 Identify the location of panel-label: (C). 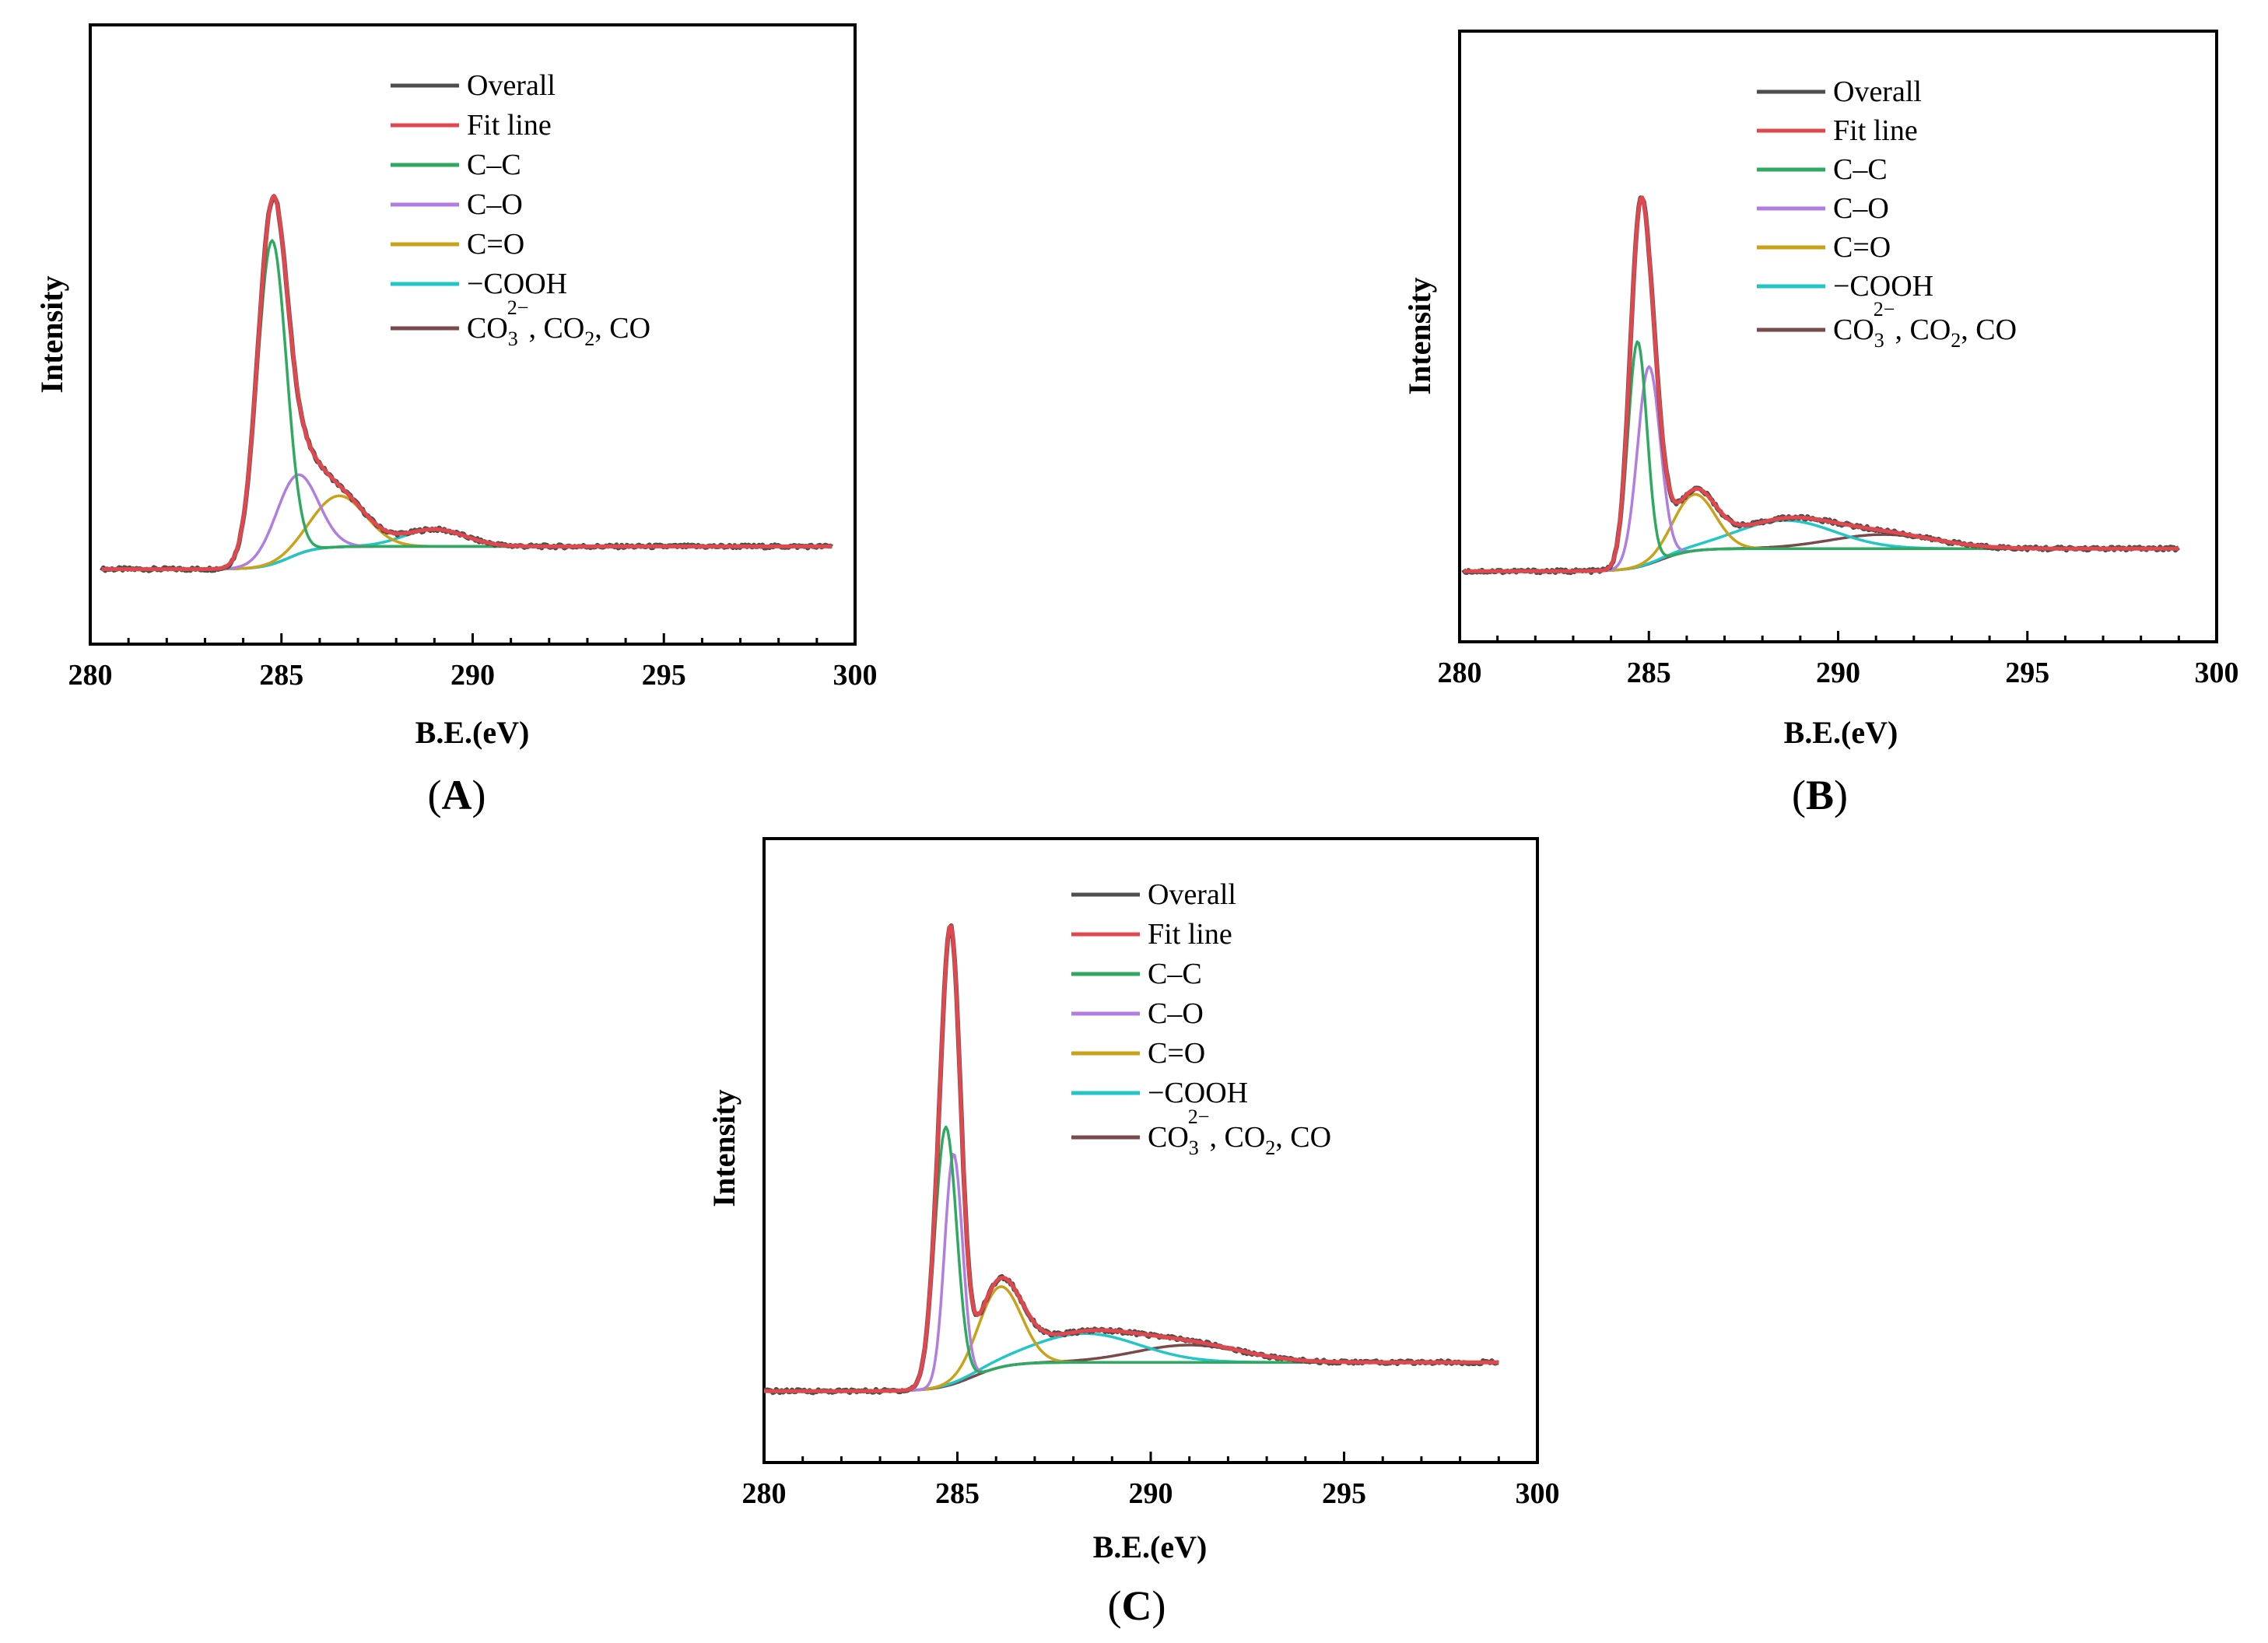
(1137, 1605).